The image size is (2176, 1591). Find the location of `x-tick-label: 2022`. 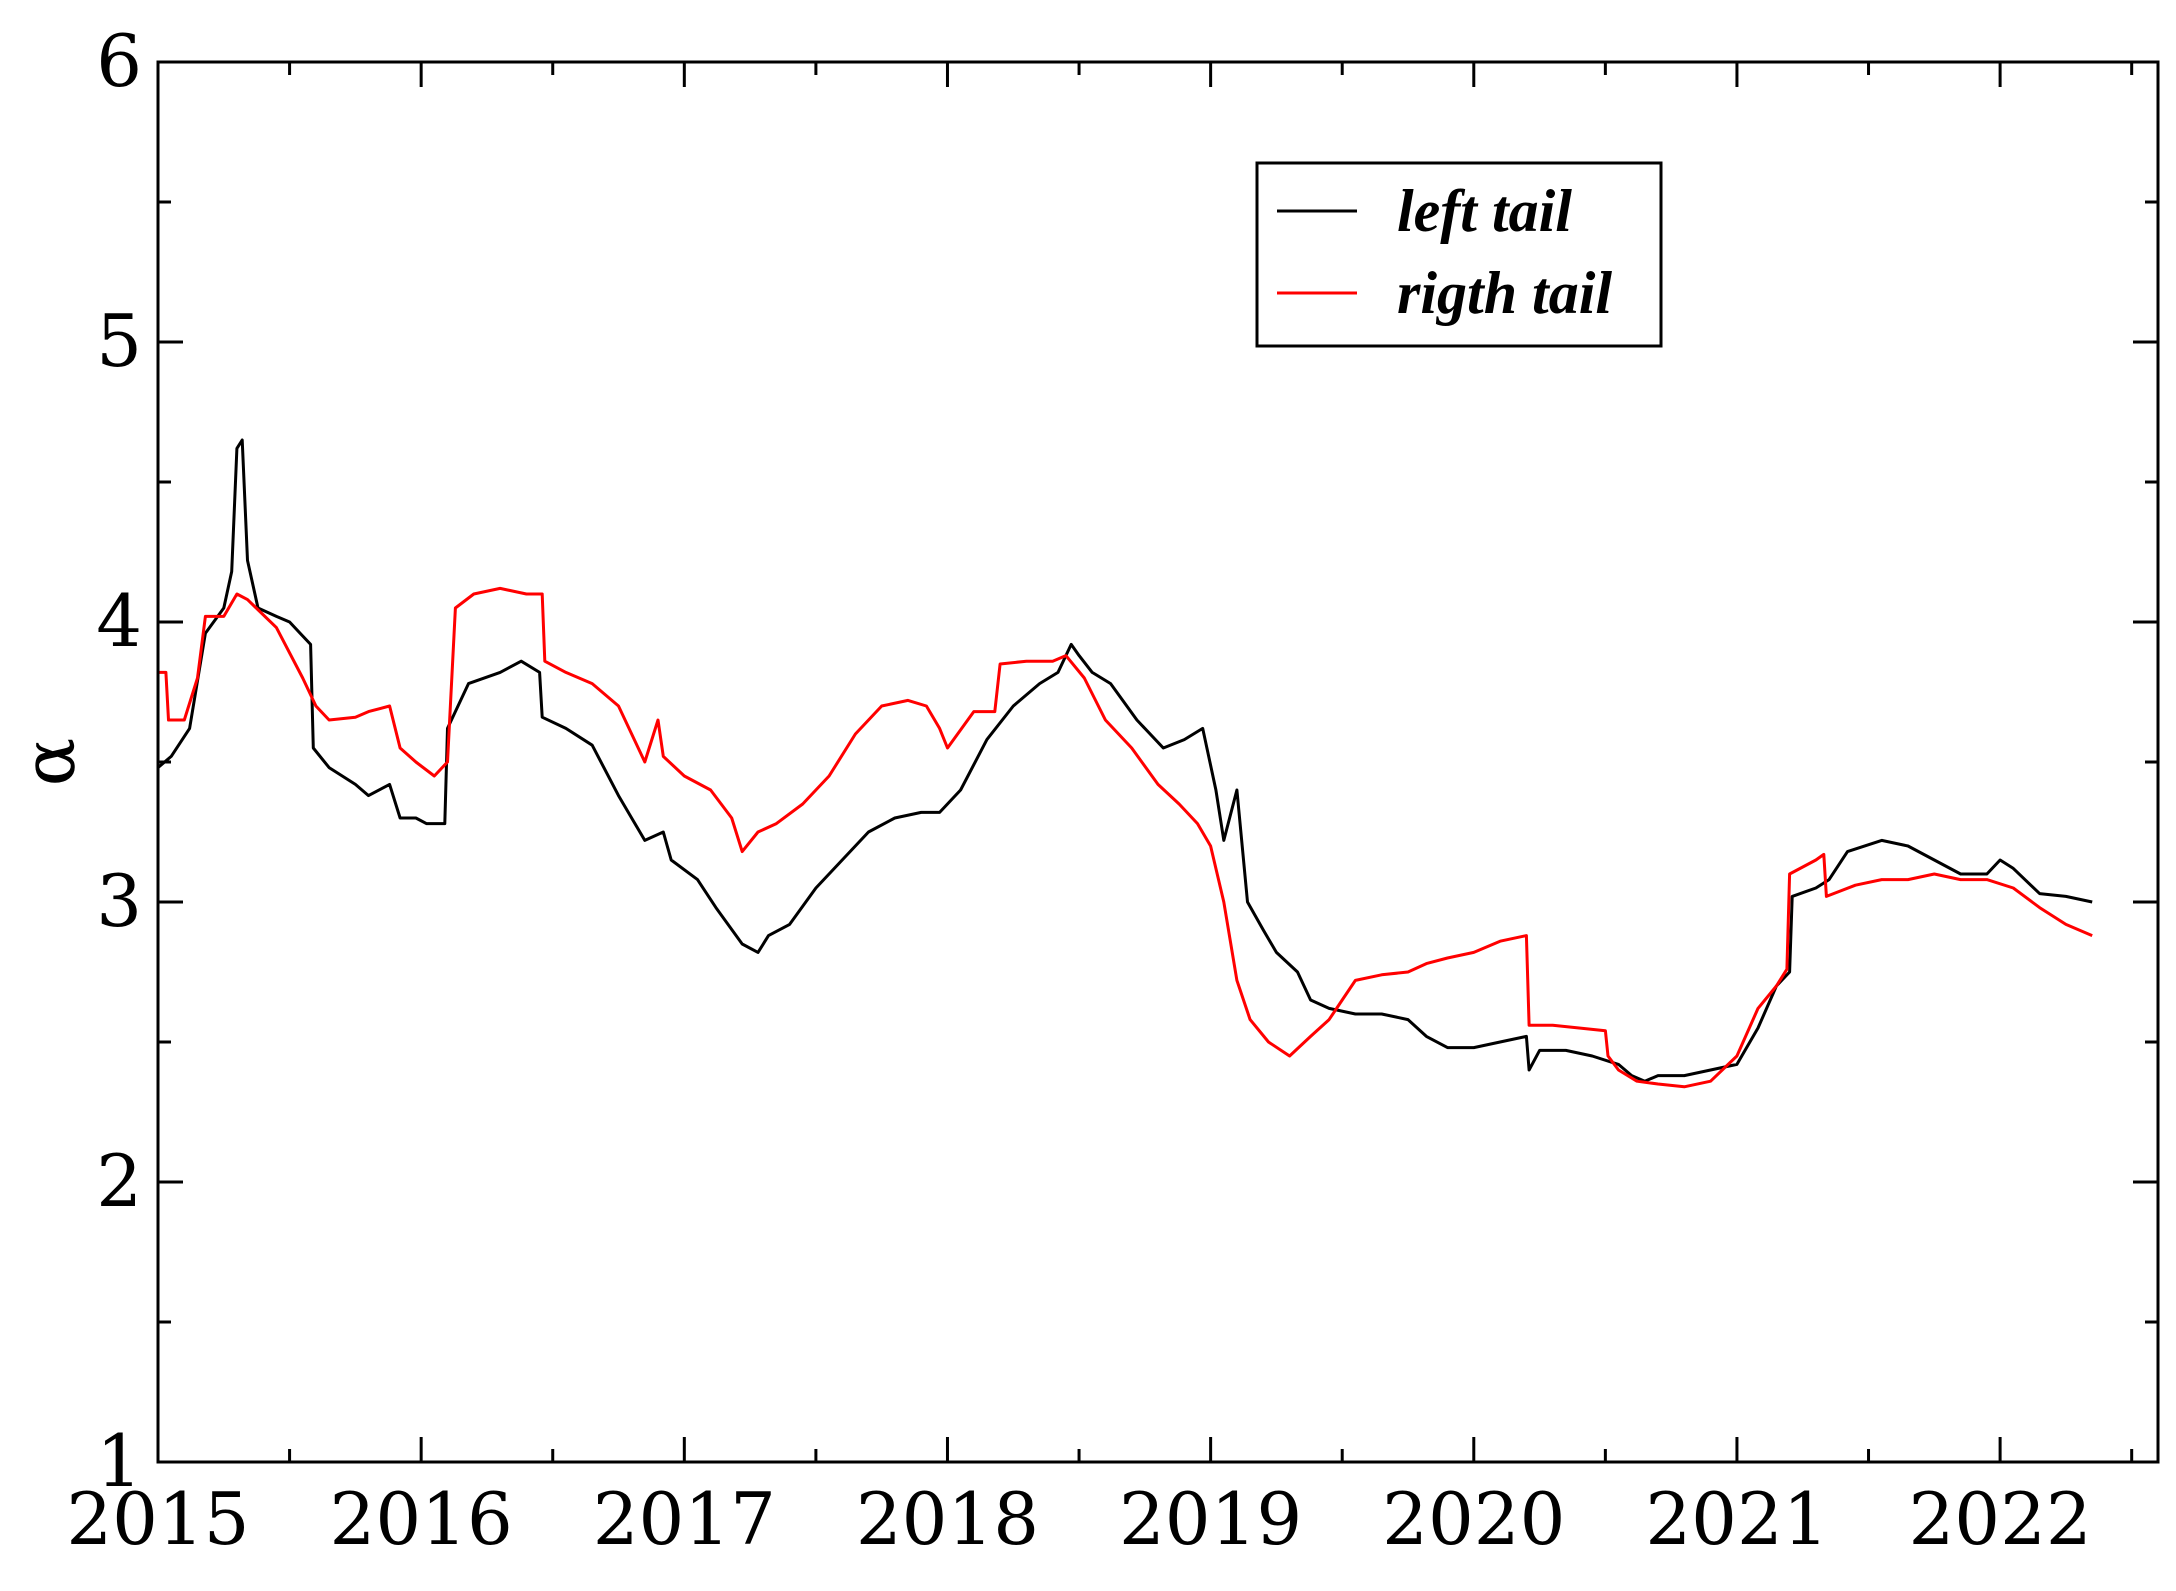

x-tick-label: 2022 is located at coordinates (1999, 1519).